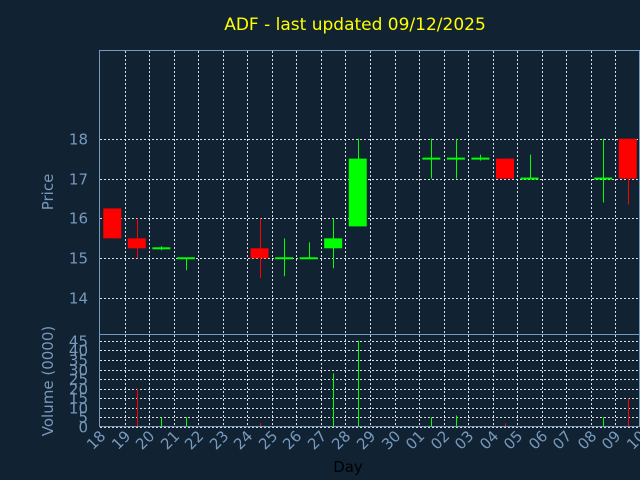 The width and height of the screenshot is (640, 480). I want to click on volume-tick-label: 40, so click(78, 351).